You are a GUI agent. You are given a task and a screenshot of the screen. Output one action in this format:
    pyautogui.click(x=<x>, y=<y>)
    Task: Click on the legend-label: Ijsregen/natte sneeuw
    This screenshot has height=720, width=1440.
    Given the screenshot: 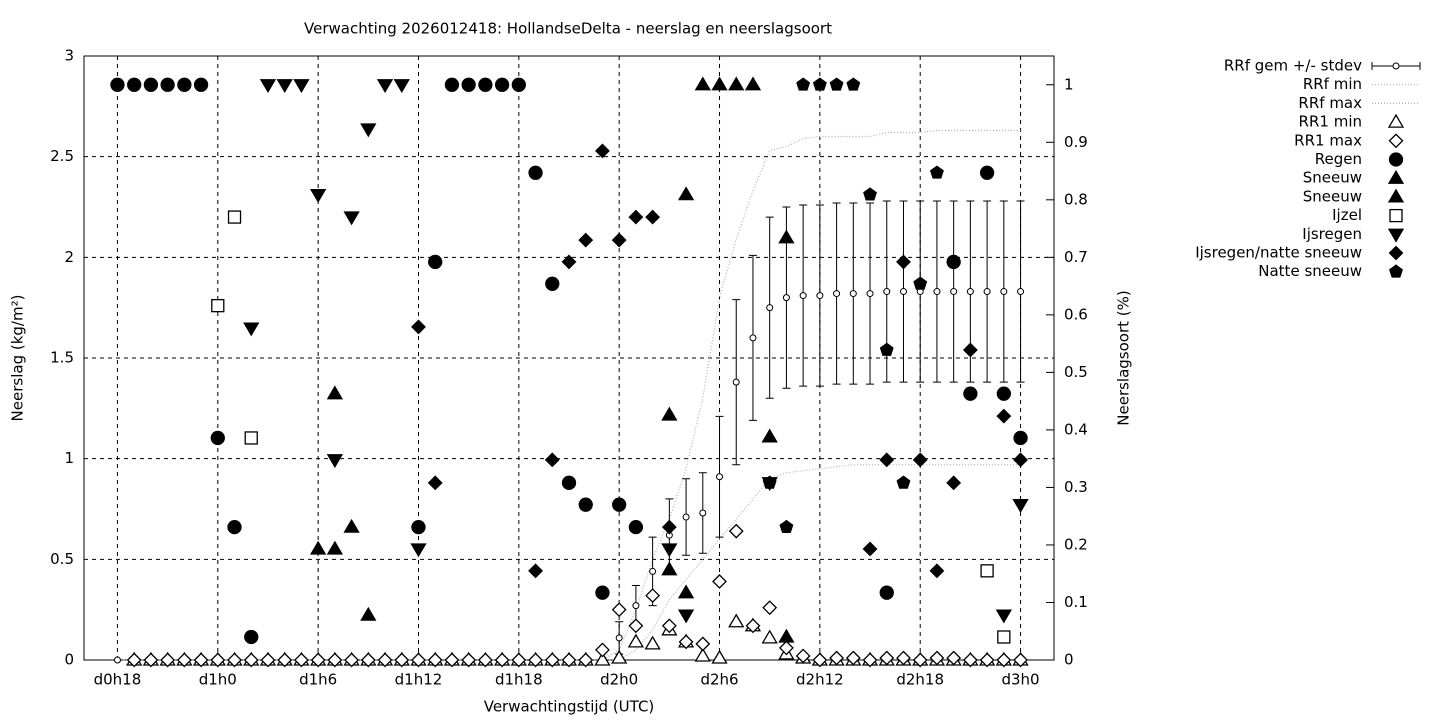 What is the action you would take?
    pyautogui.click(x=1278, y=253)
    